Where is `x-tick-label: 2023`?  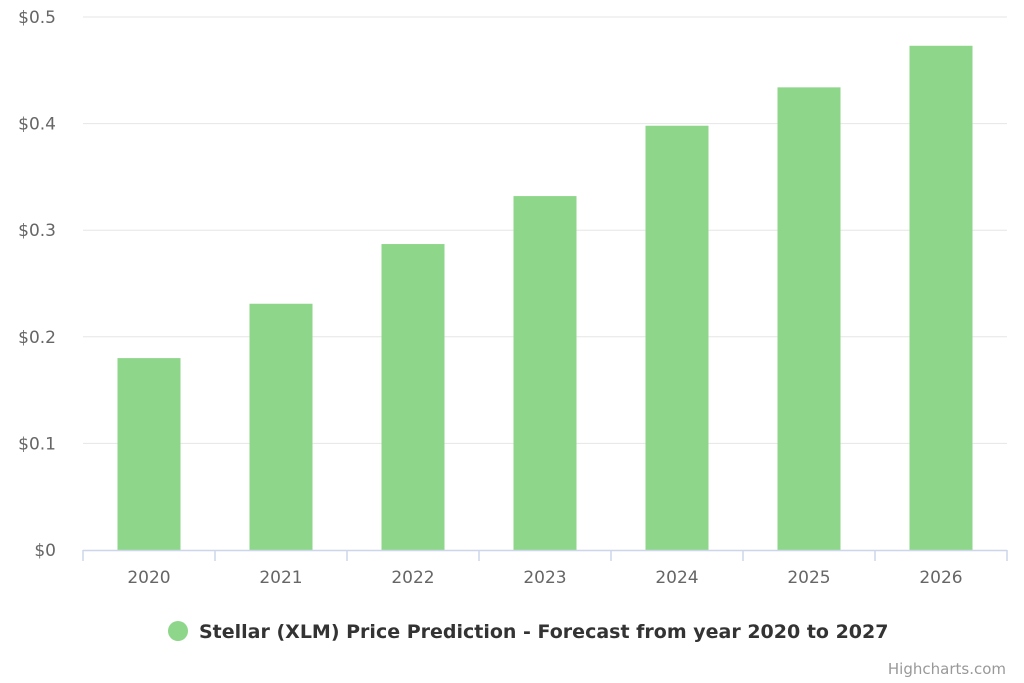 x-tick-label: 2023 is located at coordinates (544, 578).